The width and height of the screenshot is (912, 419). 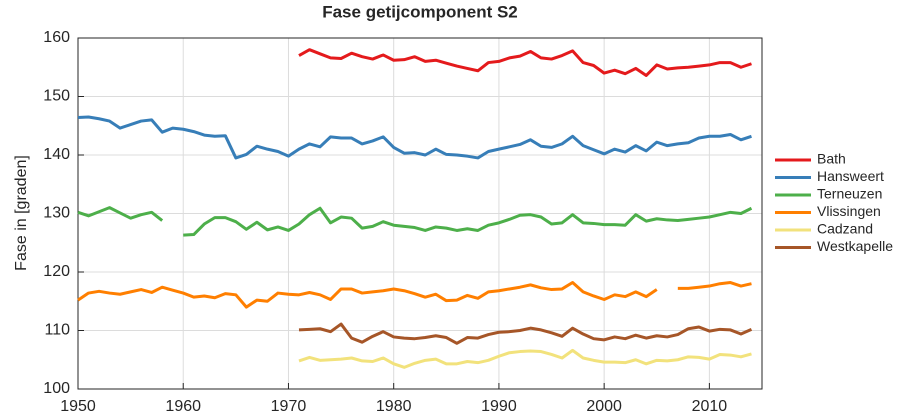 I want to click on x-tick-label: 1950, so click(x=78, y=406).